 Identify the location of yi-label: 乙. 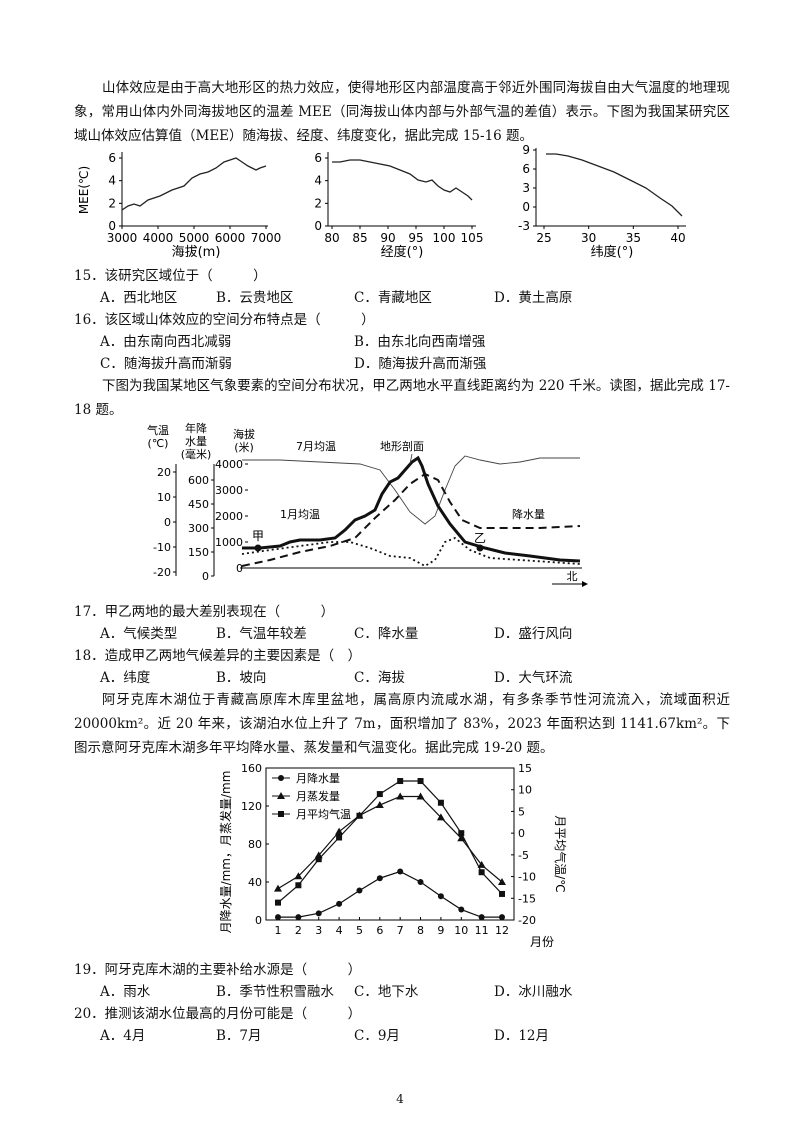
(480, 538).